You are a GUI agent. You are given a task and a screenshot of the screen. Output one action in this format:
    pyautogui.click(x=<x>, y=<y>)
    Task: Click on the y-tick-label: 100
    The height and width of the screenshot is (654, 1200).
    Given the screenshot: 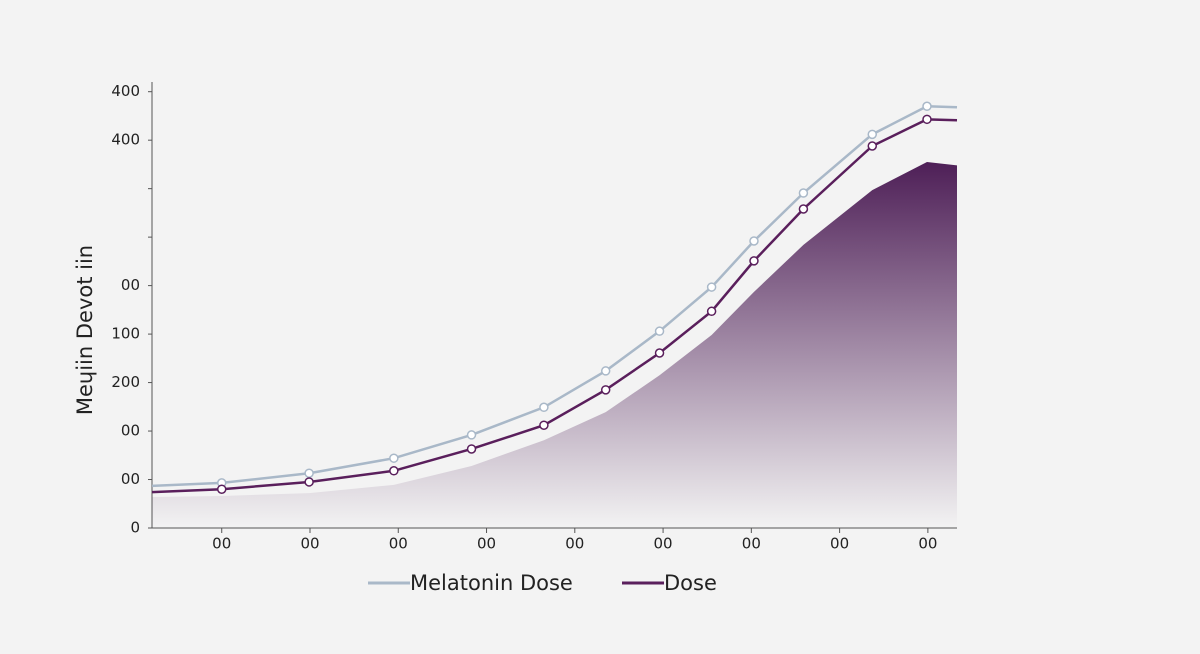 What is the action you would take?
    pyautogui.click(x=125, y=334)
    